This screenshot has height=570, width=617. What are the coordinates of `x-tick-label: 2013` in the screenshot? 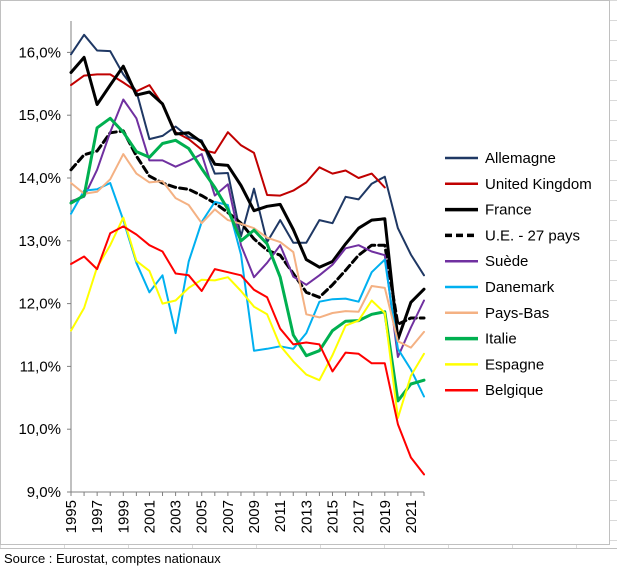 It's located at (306, 516).